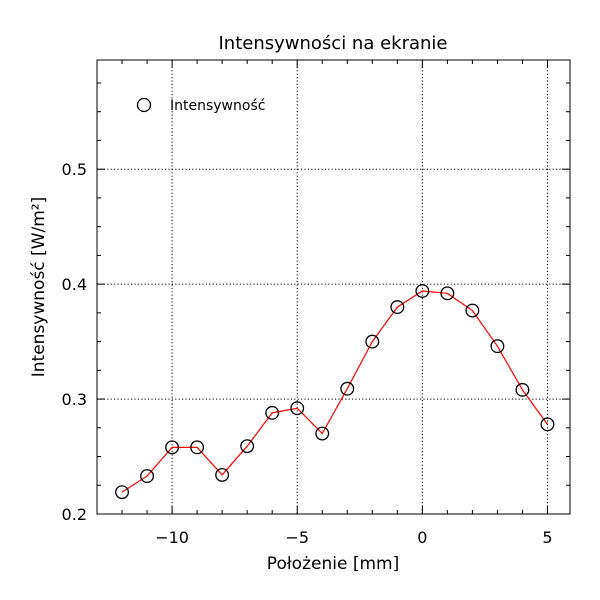 The image size is (600, 600). Describe the element at coordinates (217, 106) in the screenshot. I see `legend-label: Intensywność` at that location.